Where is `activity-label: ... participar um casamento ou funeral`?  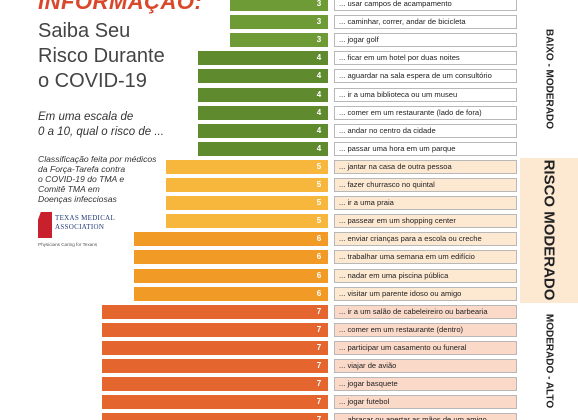
activity-label: ... participar um casamento ou funeral is located at coordinates (425, 347).